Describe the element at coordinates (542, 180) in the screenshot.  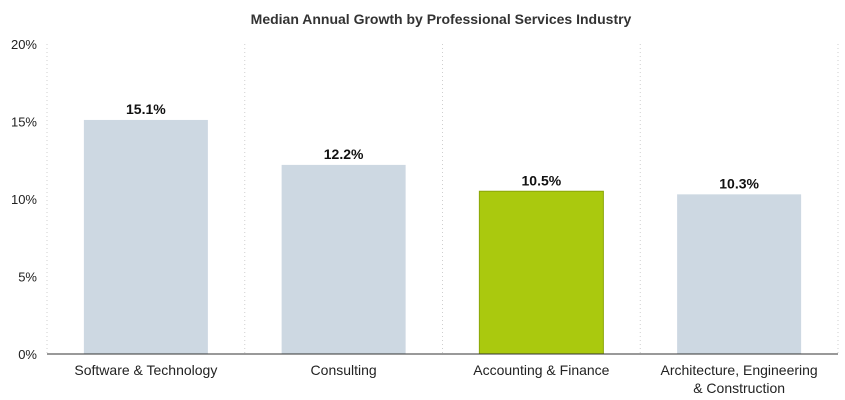
I see `data-label: 10.5%` at that location.